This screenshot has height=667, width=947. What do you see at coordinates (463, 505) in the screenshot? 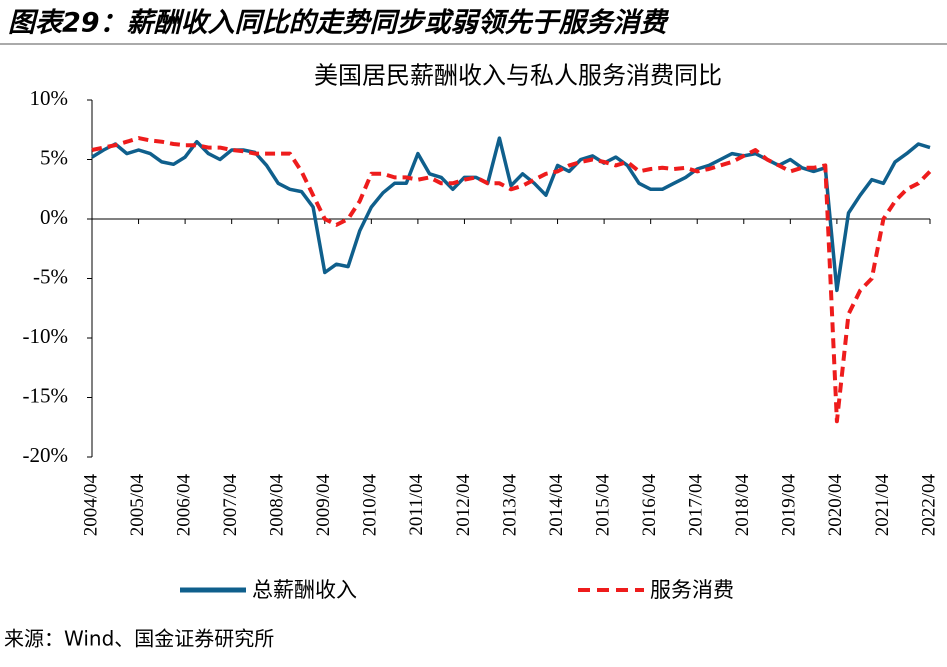
I see `x-tick-label: 2012/04` at bounding box center [463, 505].